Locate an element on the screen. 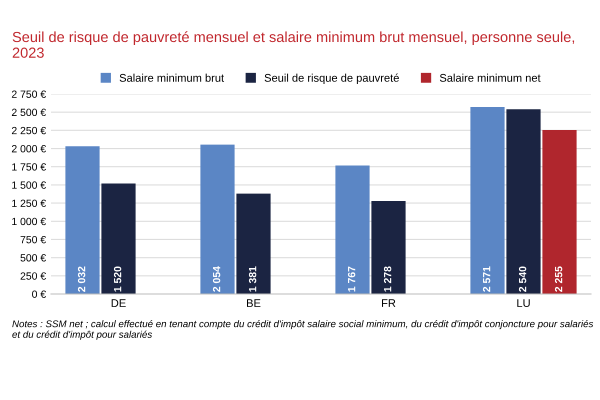  data-label: 2 032 is located at coordinates (82, 279).